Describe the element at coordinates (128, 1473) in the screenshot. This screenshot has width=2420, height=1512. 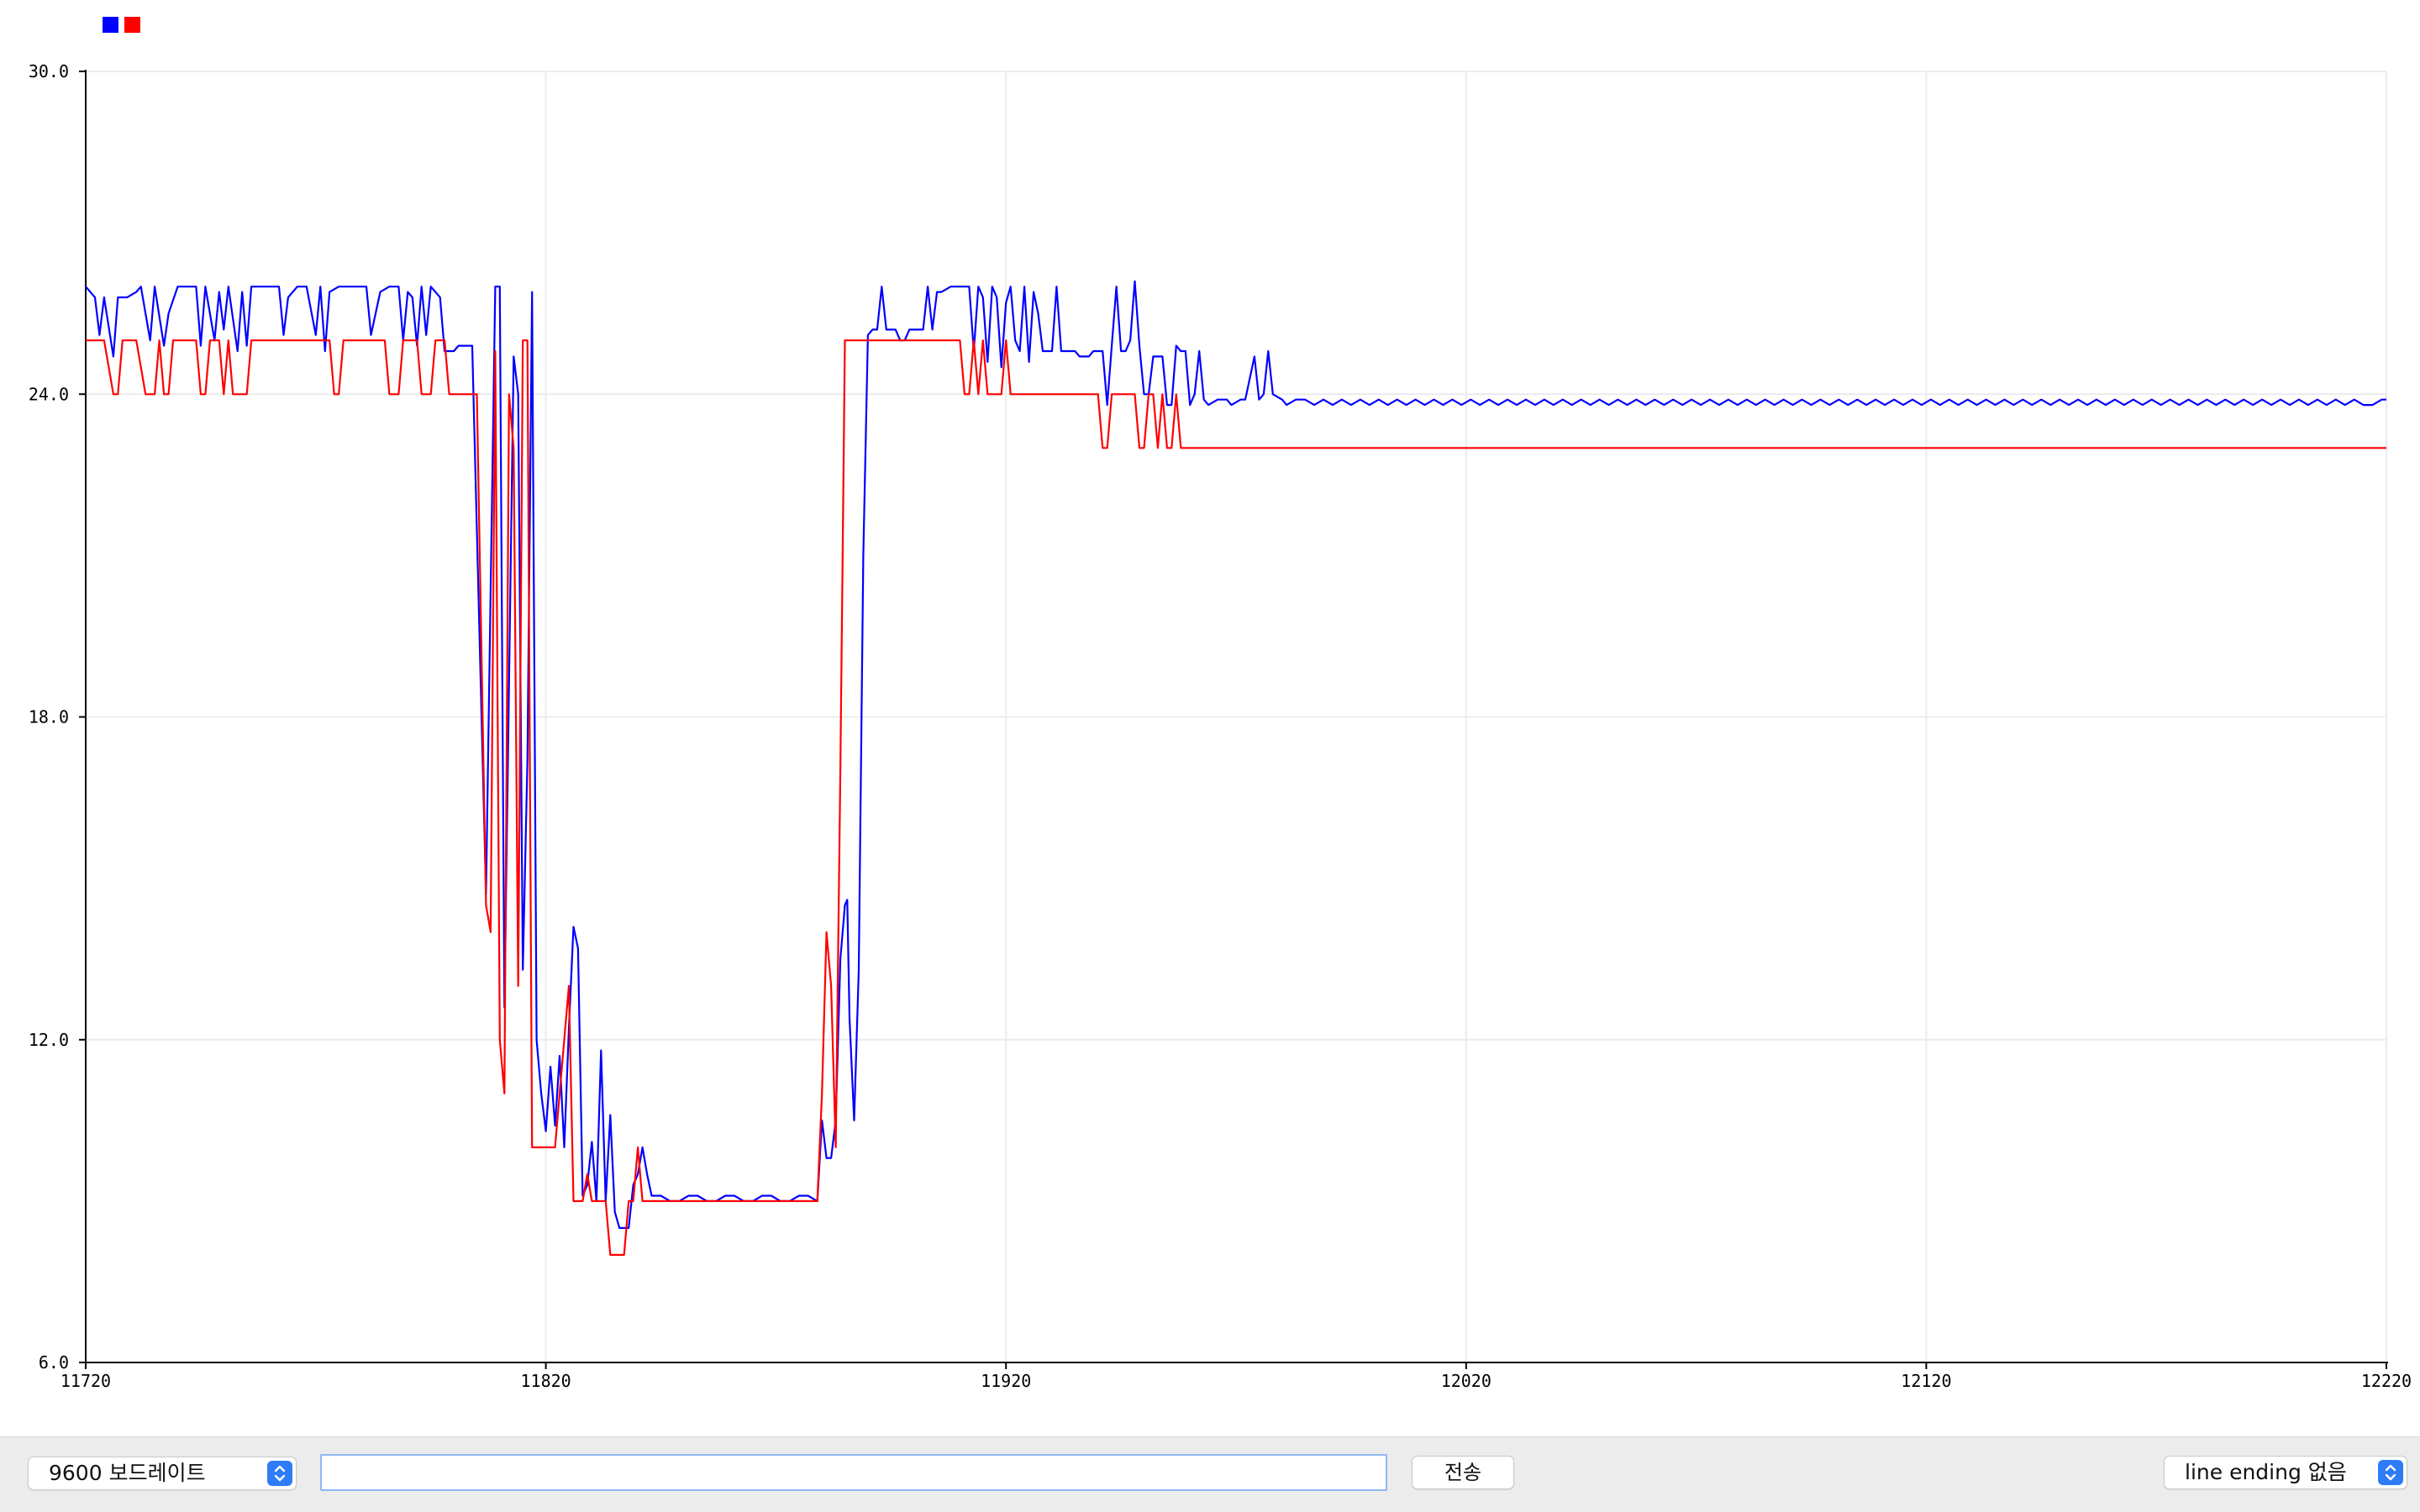
I see `baud-rate-value: 9600 보드레이트` at that location.